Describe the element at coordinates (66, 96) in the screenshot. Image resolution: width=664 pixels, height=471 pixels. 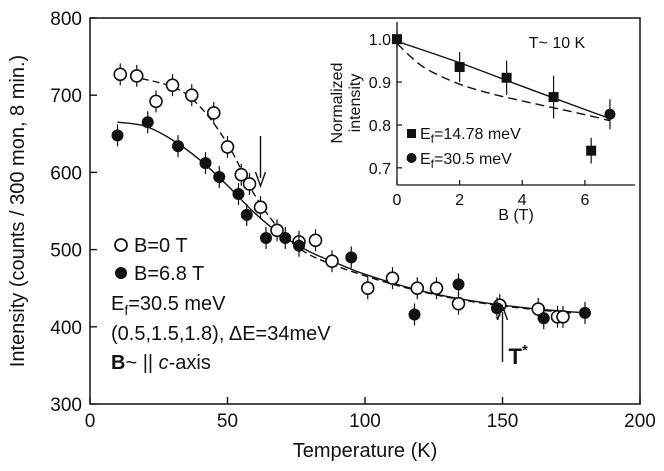
I see `y-tick-label: 700` at that location.